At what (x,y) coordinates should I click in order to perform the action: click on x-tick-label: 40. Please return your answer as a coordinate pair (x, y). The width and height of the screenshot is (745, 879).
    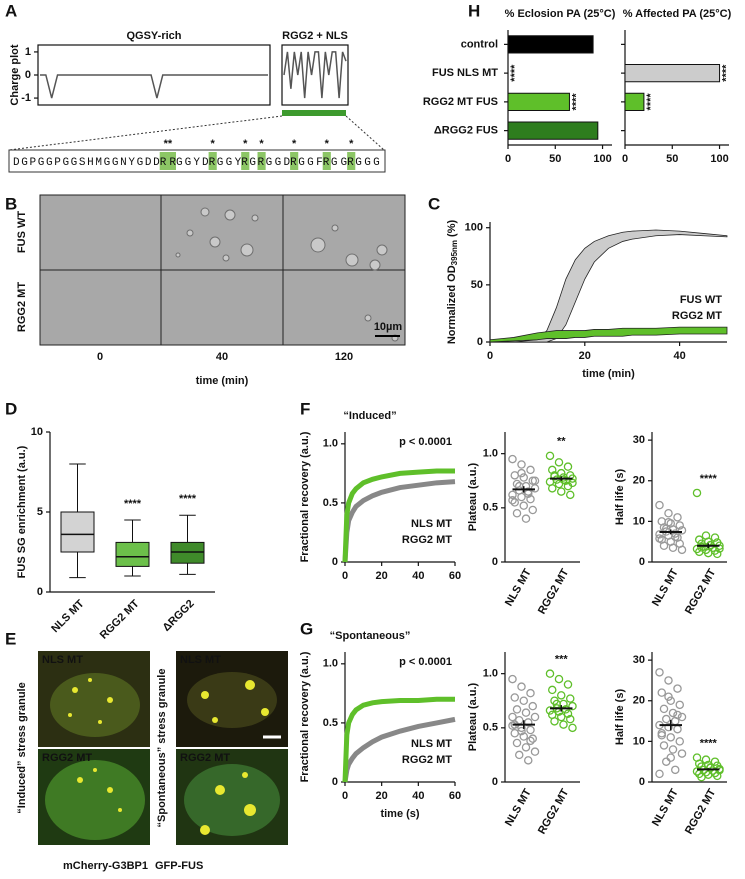
    Looking at the image, I should click on (679, 356).